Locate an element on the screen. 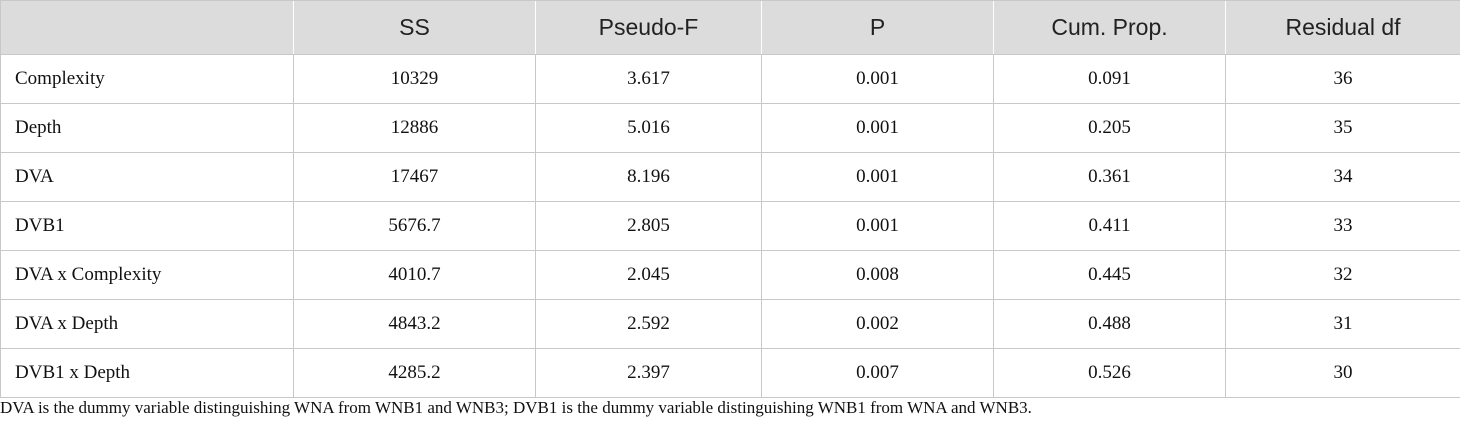 Image resolution: width=1460 pixels, height=425 pixels. ss-cell: 4010.7 is located at coordinates (414, 275).